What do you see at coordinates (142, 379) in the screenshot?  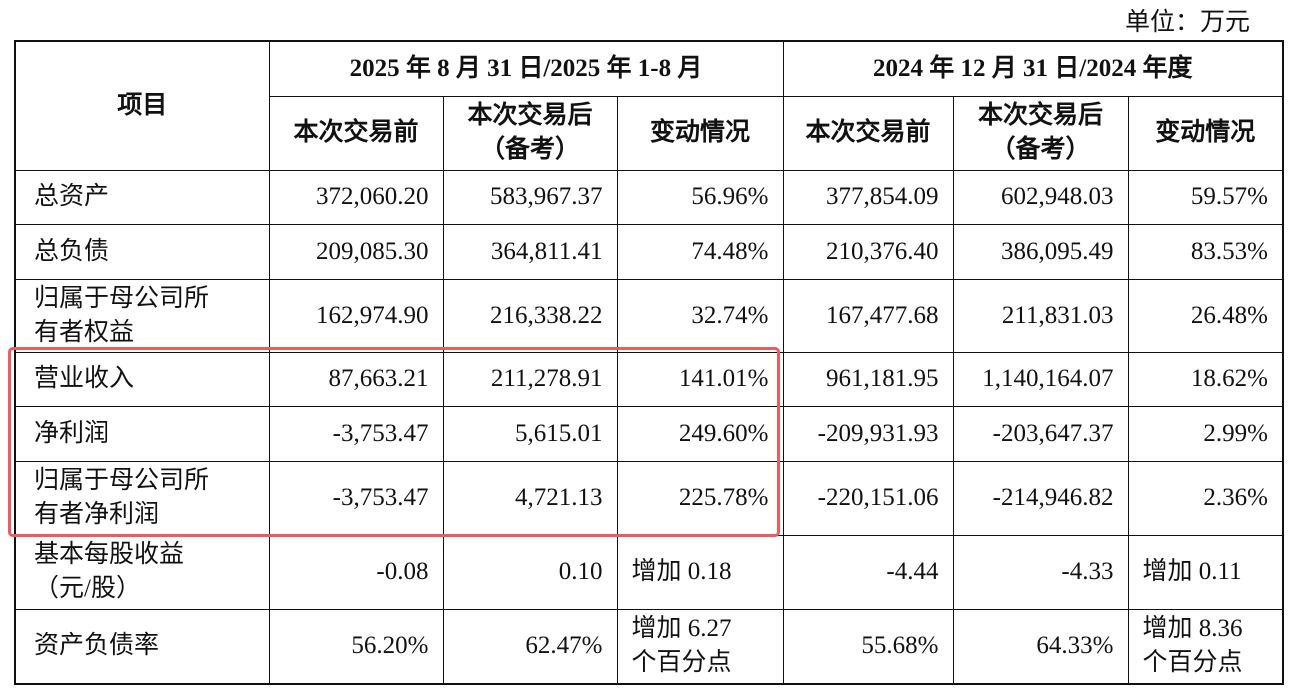 I see `row-label: 营业收入` at bounding box center [142, 379].